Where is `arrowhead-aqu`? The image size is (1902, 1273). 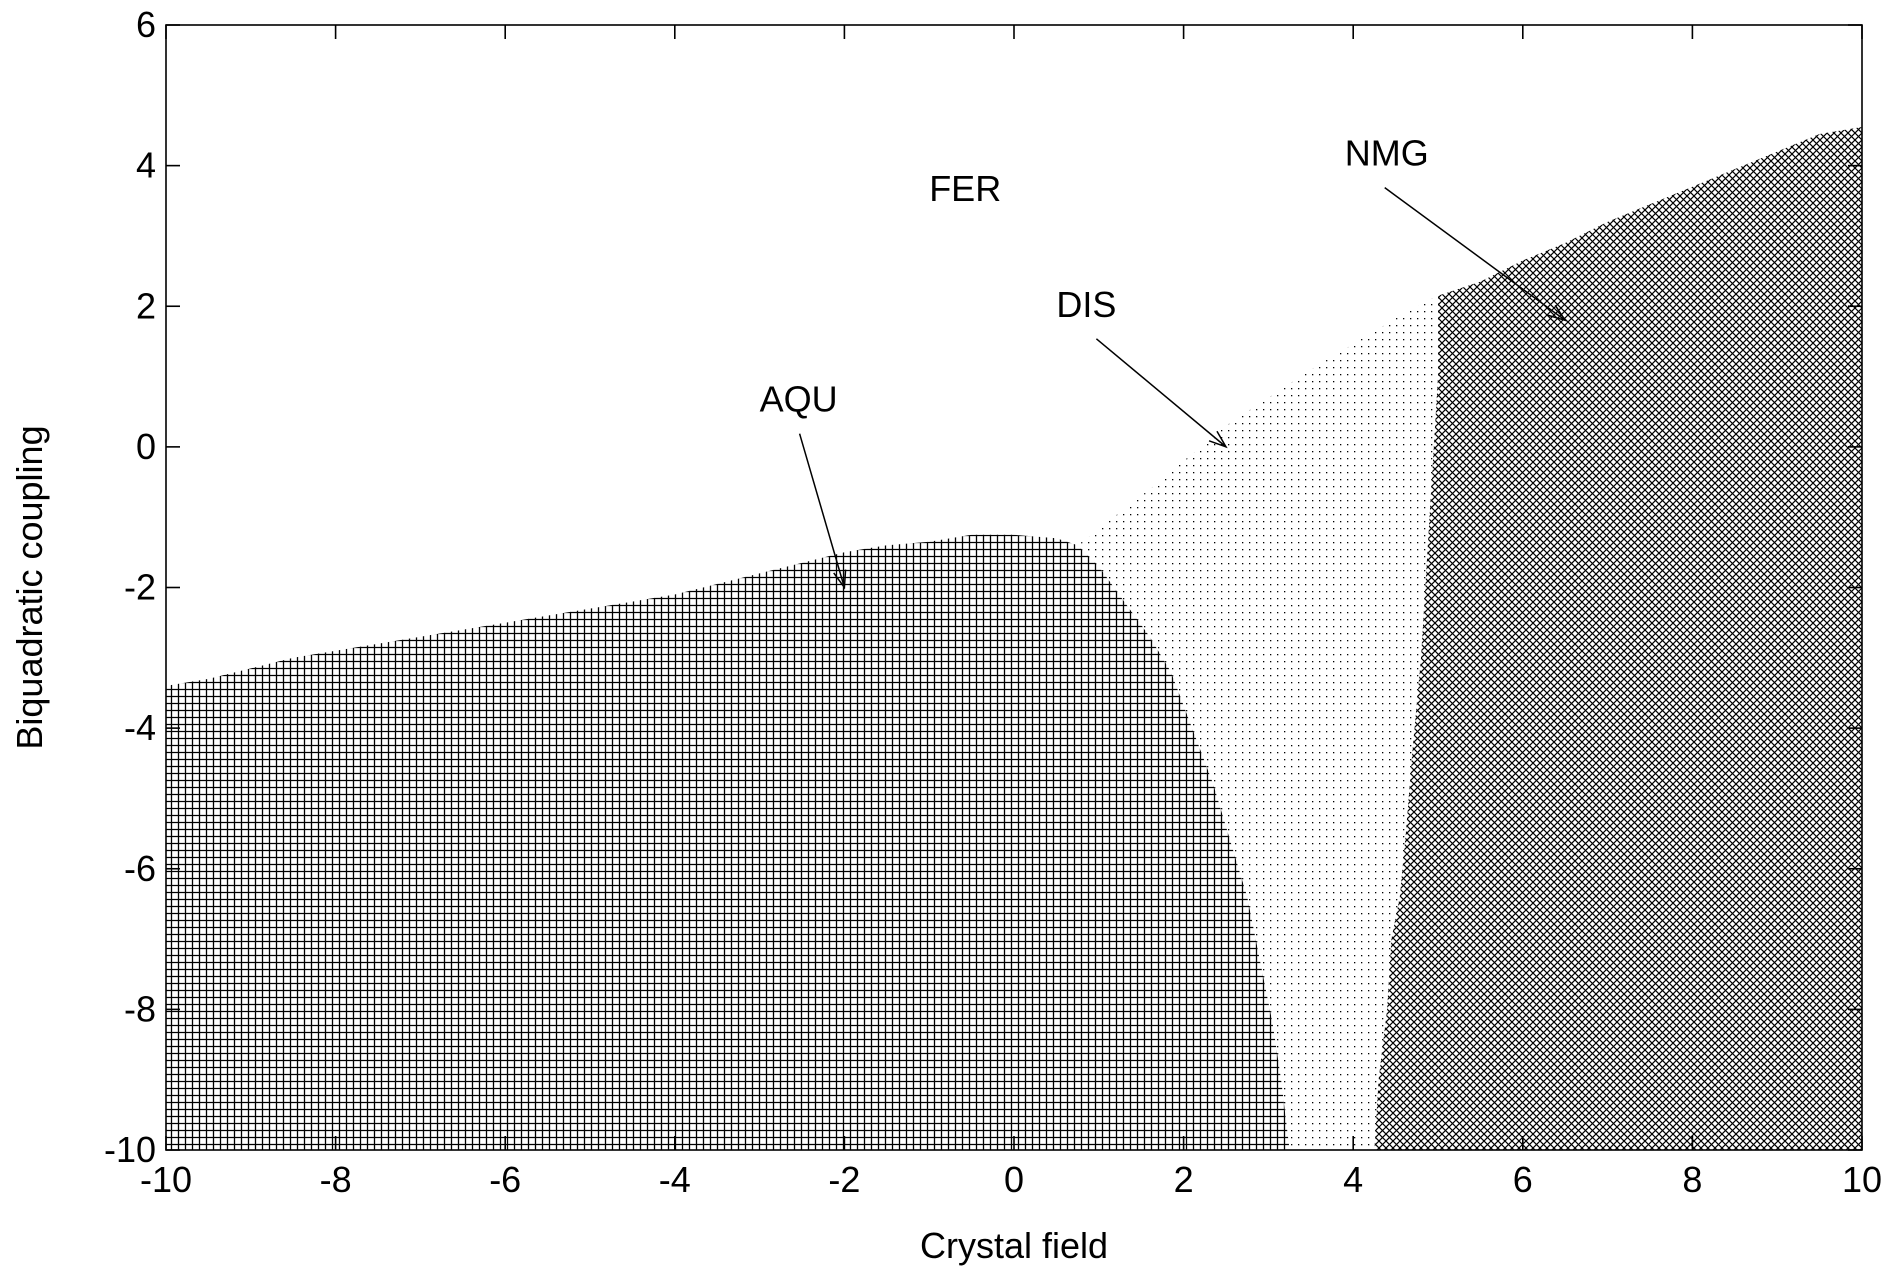 arrowhead-aqu is located at coordinates (840, 579).